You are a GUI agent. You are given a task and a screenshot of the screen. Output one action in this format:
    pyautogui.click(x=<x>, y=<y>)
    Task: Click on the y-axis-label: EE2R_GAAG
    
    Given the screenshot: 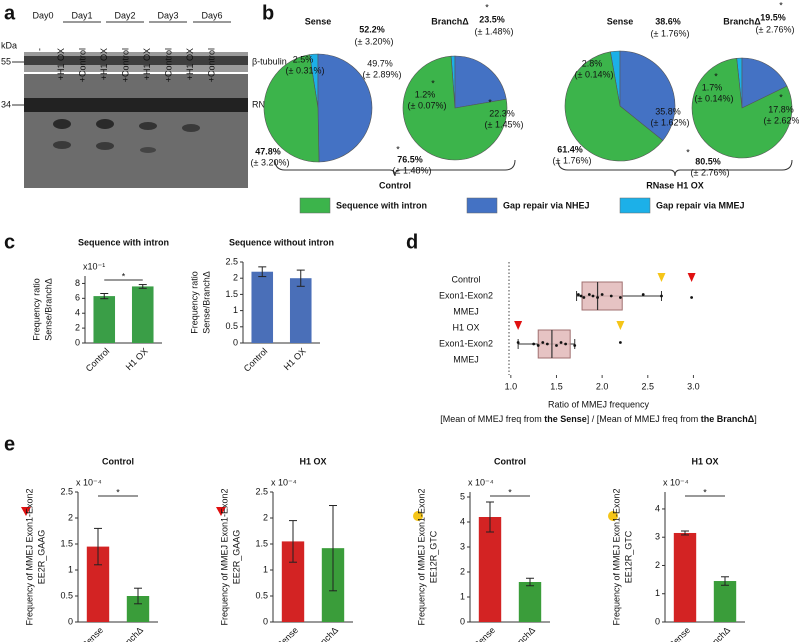 What is the action you would take?
    pyautogui.click(x=236, y=557)
    